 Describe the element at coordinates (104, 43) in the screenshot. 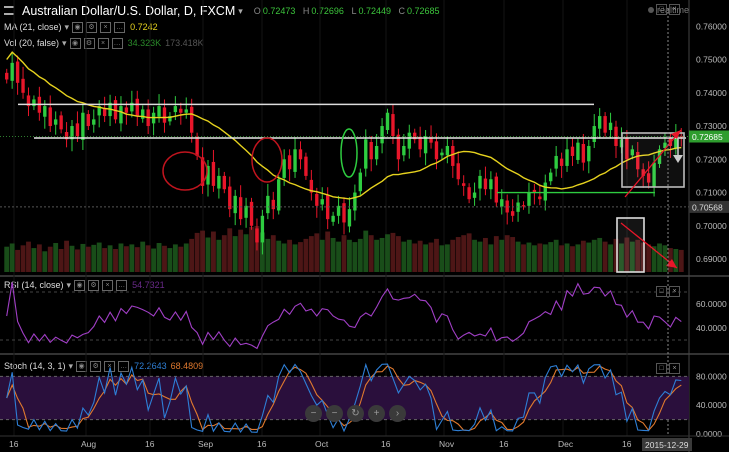

I see `vol-legend: Vol (20, false) ▾ ◉ ⚙ ×… 34.323K 173.418K` at that location.